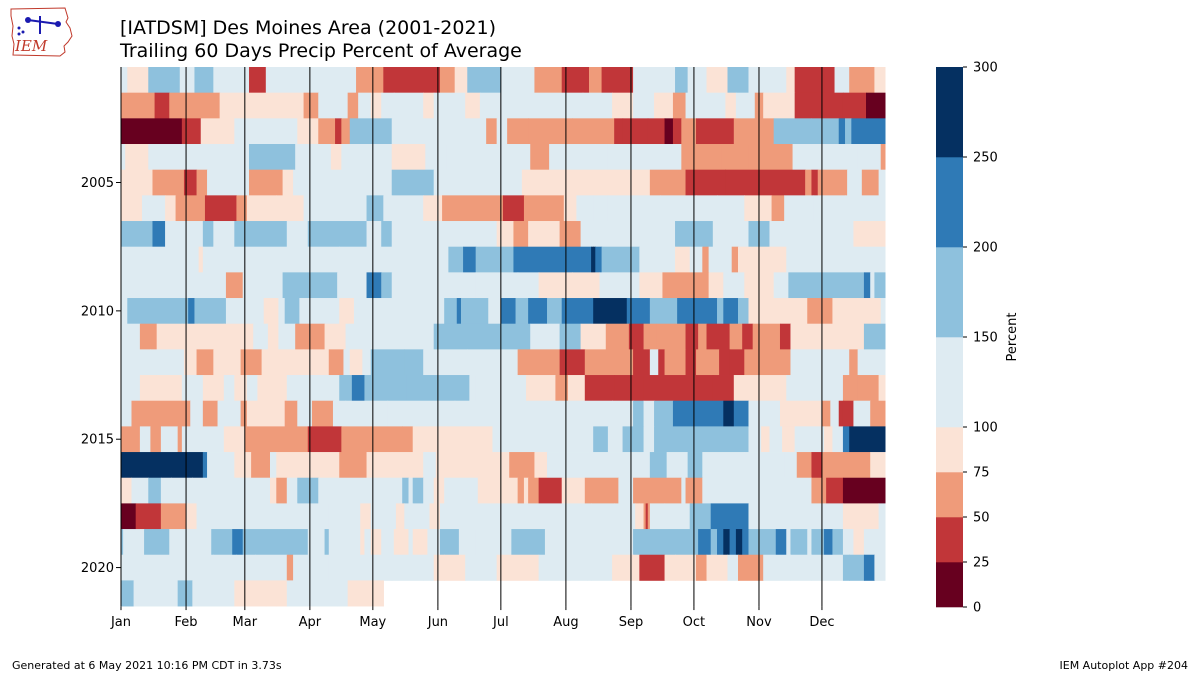  What do you see at coordinates (97, 440) in the screenshot?
I see `y-tick-label: 2015` at bounding box center [97, 440].